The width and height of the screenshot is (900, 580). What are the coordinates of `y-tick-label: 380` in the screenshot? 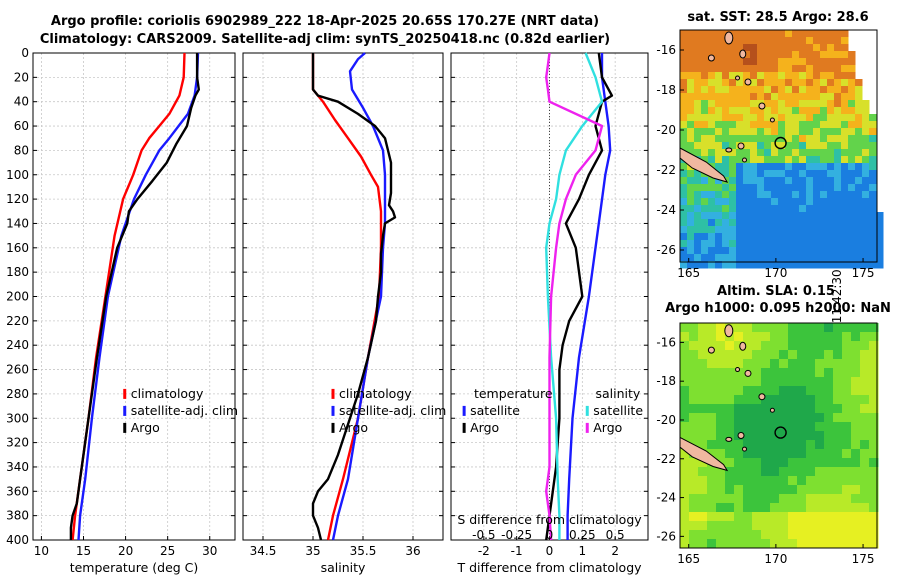 It's located at (17, 516).